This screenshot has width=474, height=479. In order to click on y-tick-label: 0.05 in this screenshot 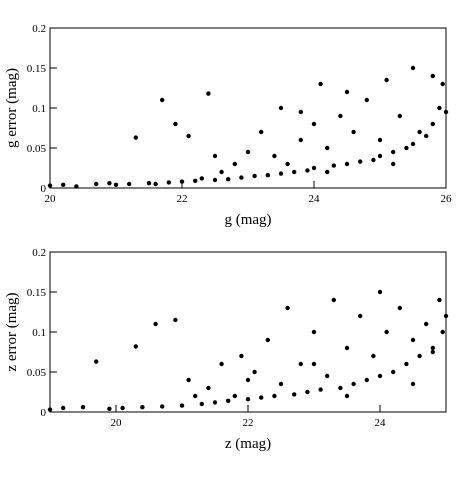, I will do `click(37, 149)`.